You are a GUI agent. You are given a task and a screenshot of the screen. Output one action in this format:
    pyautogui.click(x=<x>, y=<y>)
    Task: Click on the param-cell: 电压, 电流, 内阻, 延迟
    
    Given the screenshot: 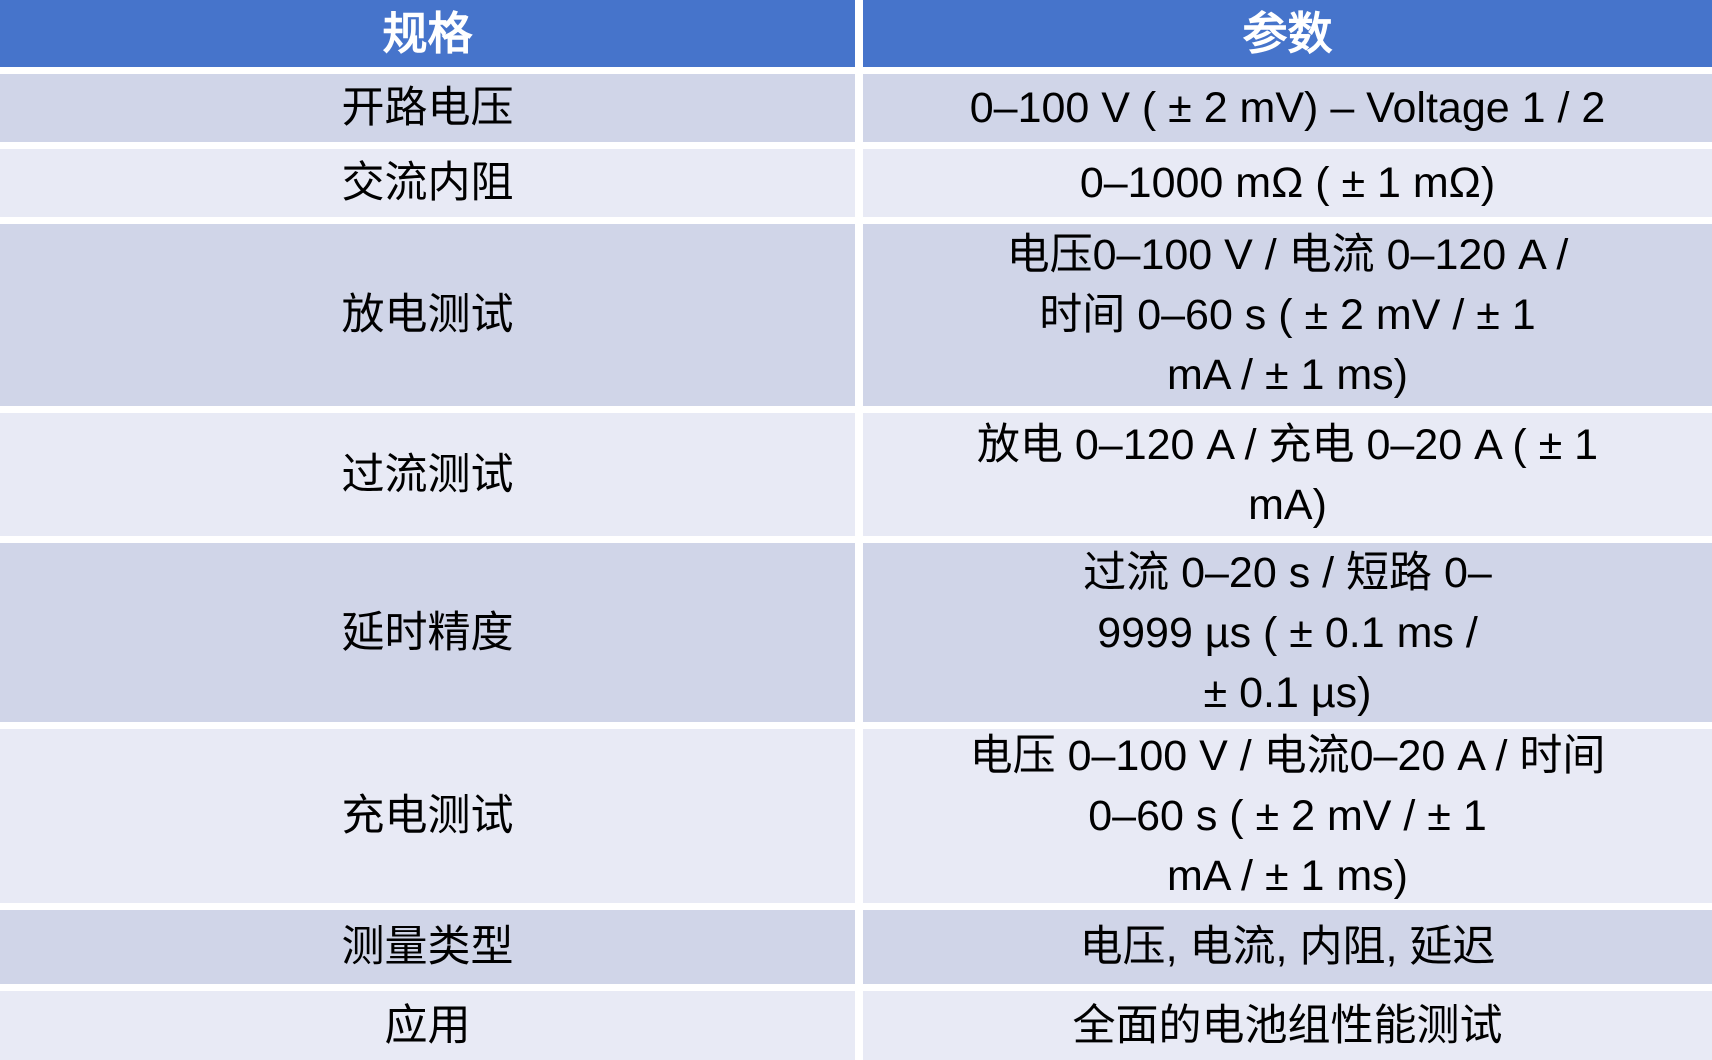 What is the action you would take?
    pyautogui.click(x=1287, y=947)
    